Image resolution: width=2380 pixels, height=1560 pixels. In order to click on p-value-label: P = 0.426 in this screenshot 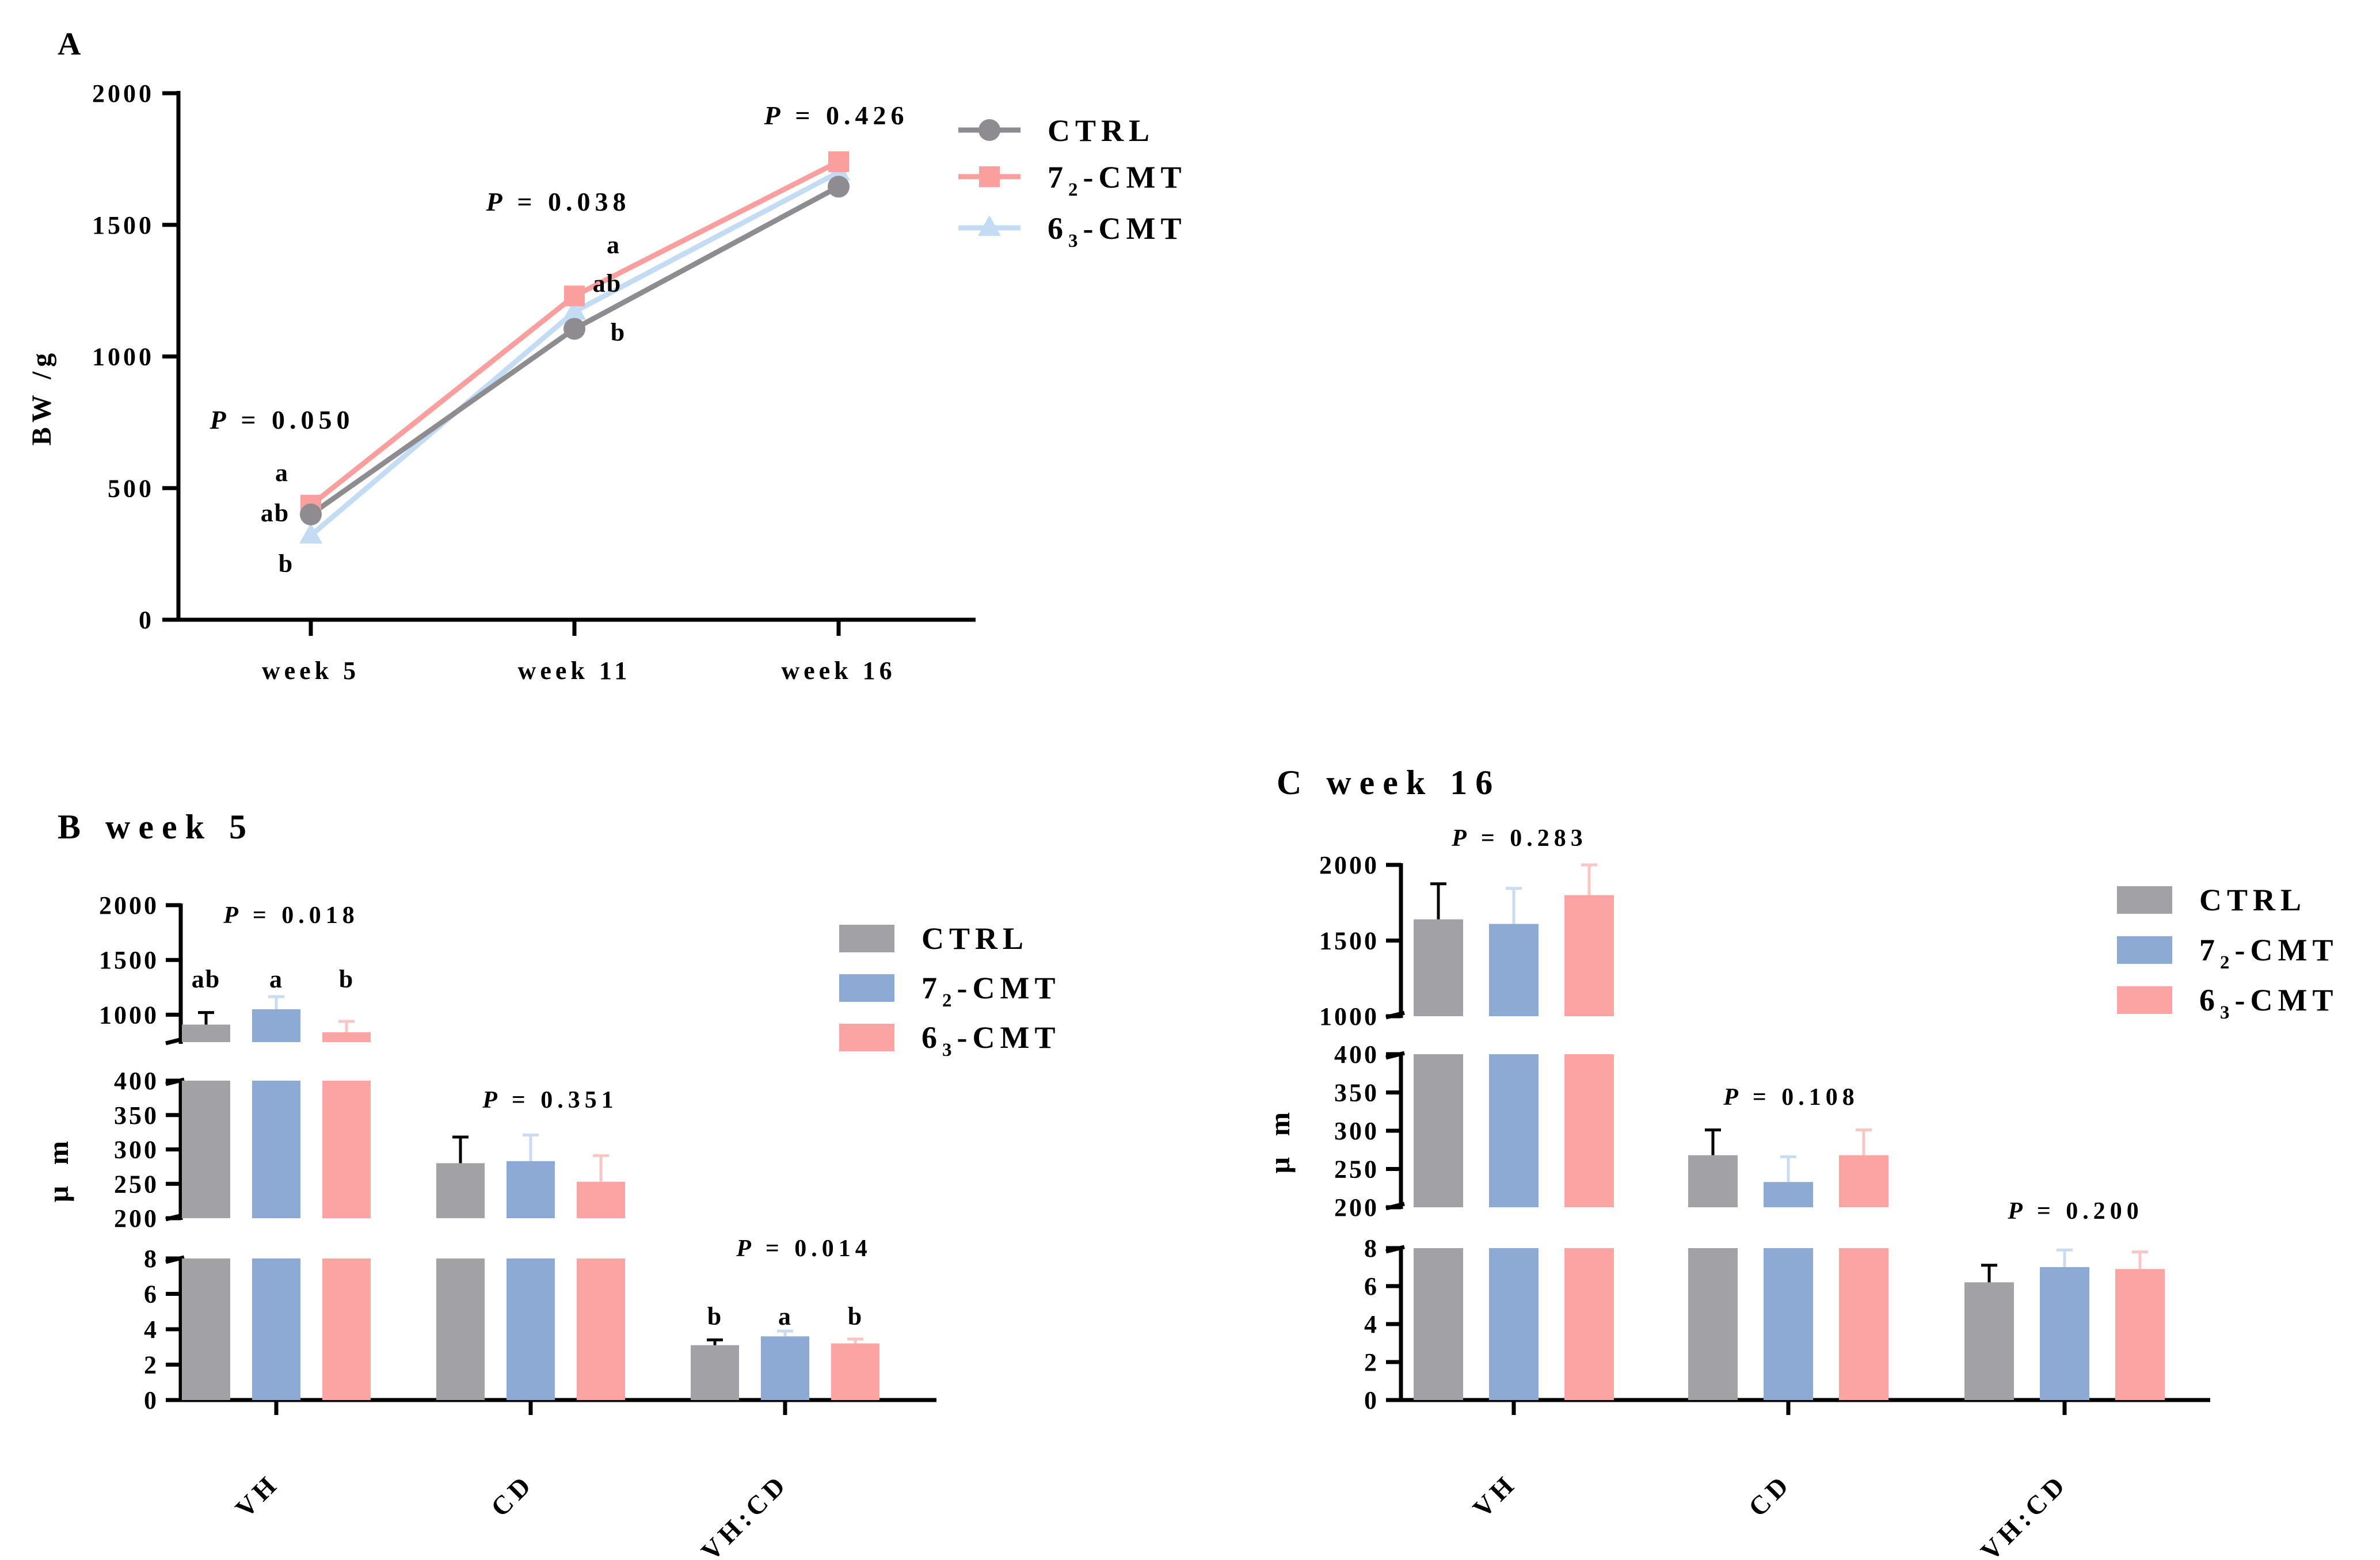, I will do `click(835, 115)`.